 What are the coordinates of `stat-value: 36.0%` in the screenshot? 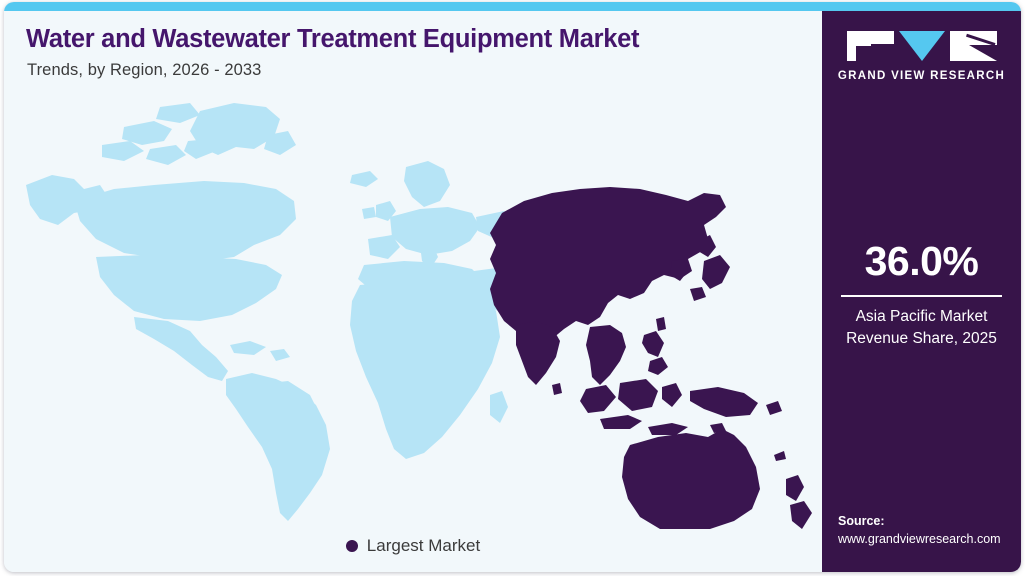 It's located at (921, 261).